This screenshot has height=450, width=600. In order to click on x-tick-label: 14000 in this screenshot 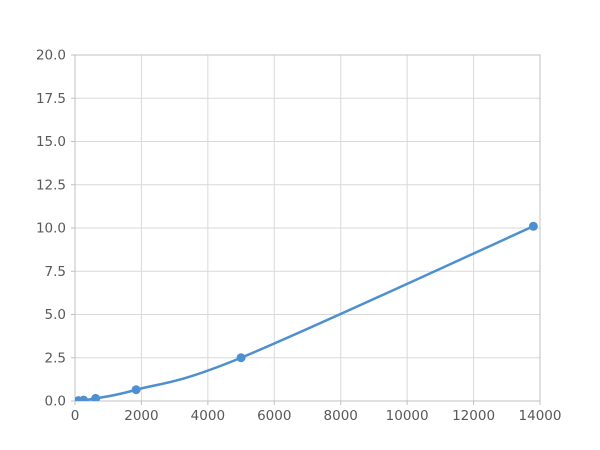, I will do `click(540, 416)`.